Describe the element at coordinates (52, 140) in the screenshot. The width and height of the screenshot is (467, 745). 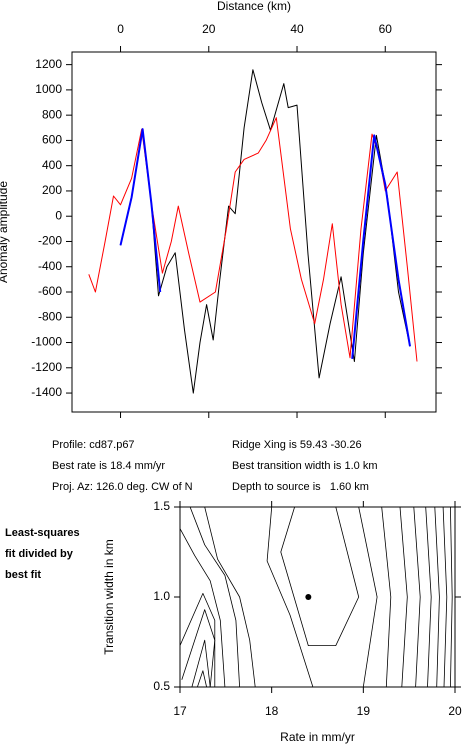
I see `y-tick-label: 600` at that location.